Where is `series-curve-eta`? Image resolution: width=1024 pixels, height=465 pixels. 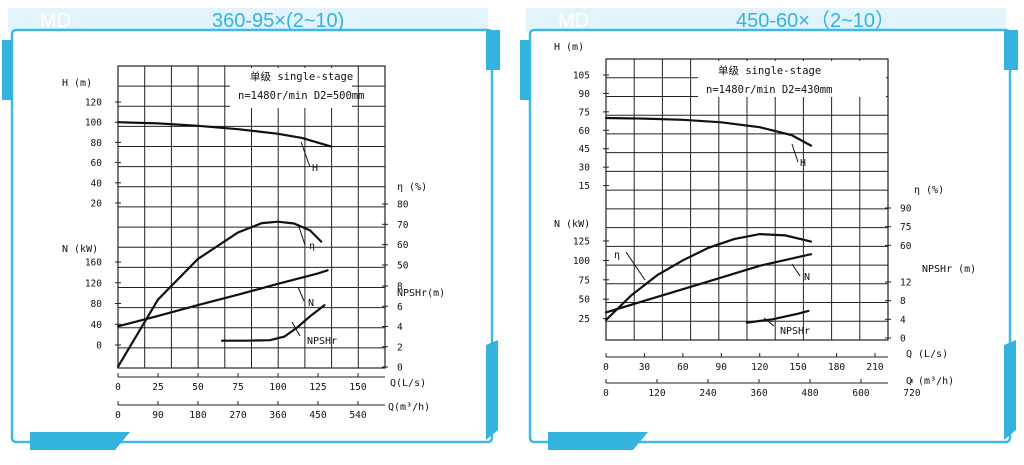 series-curve-eta is located at coordinates (219, 294).